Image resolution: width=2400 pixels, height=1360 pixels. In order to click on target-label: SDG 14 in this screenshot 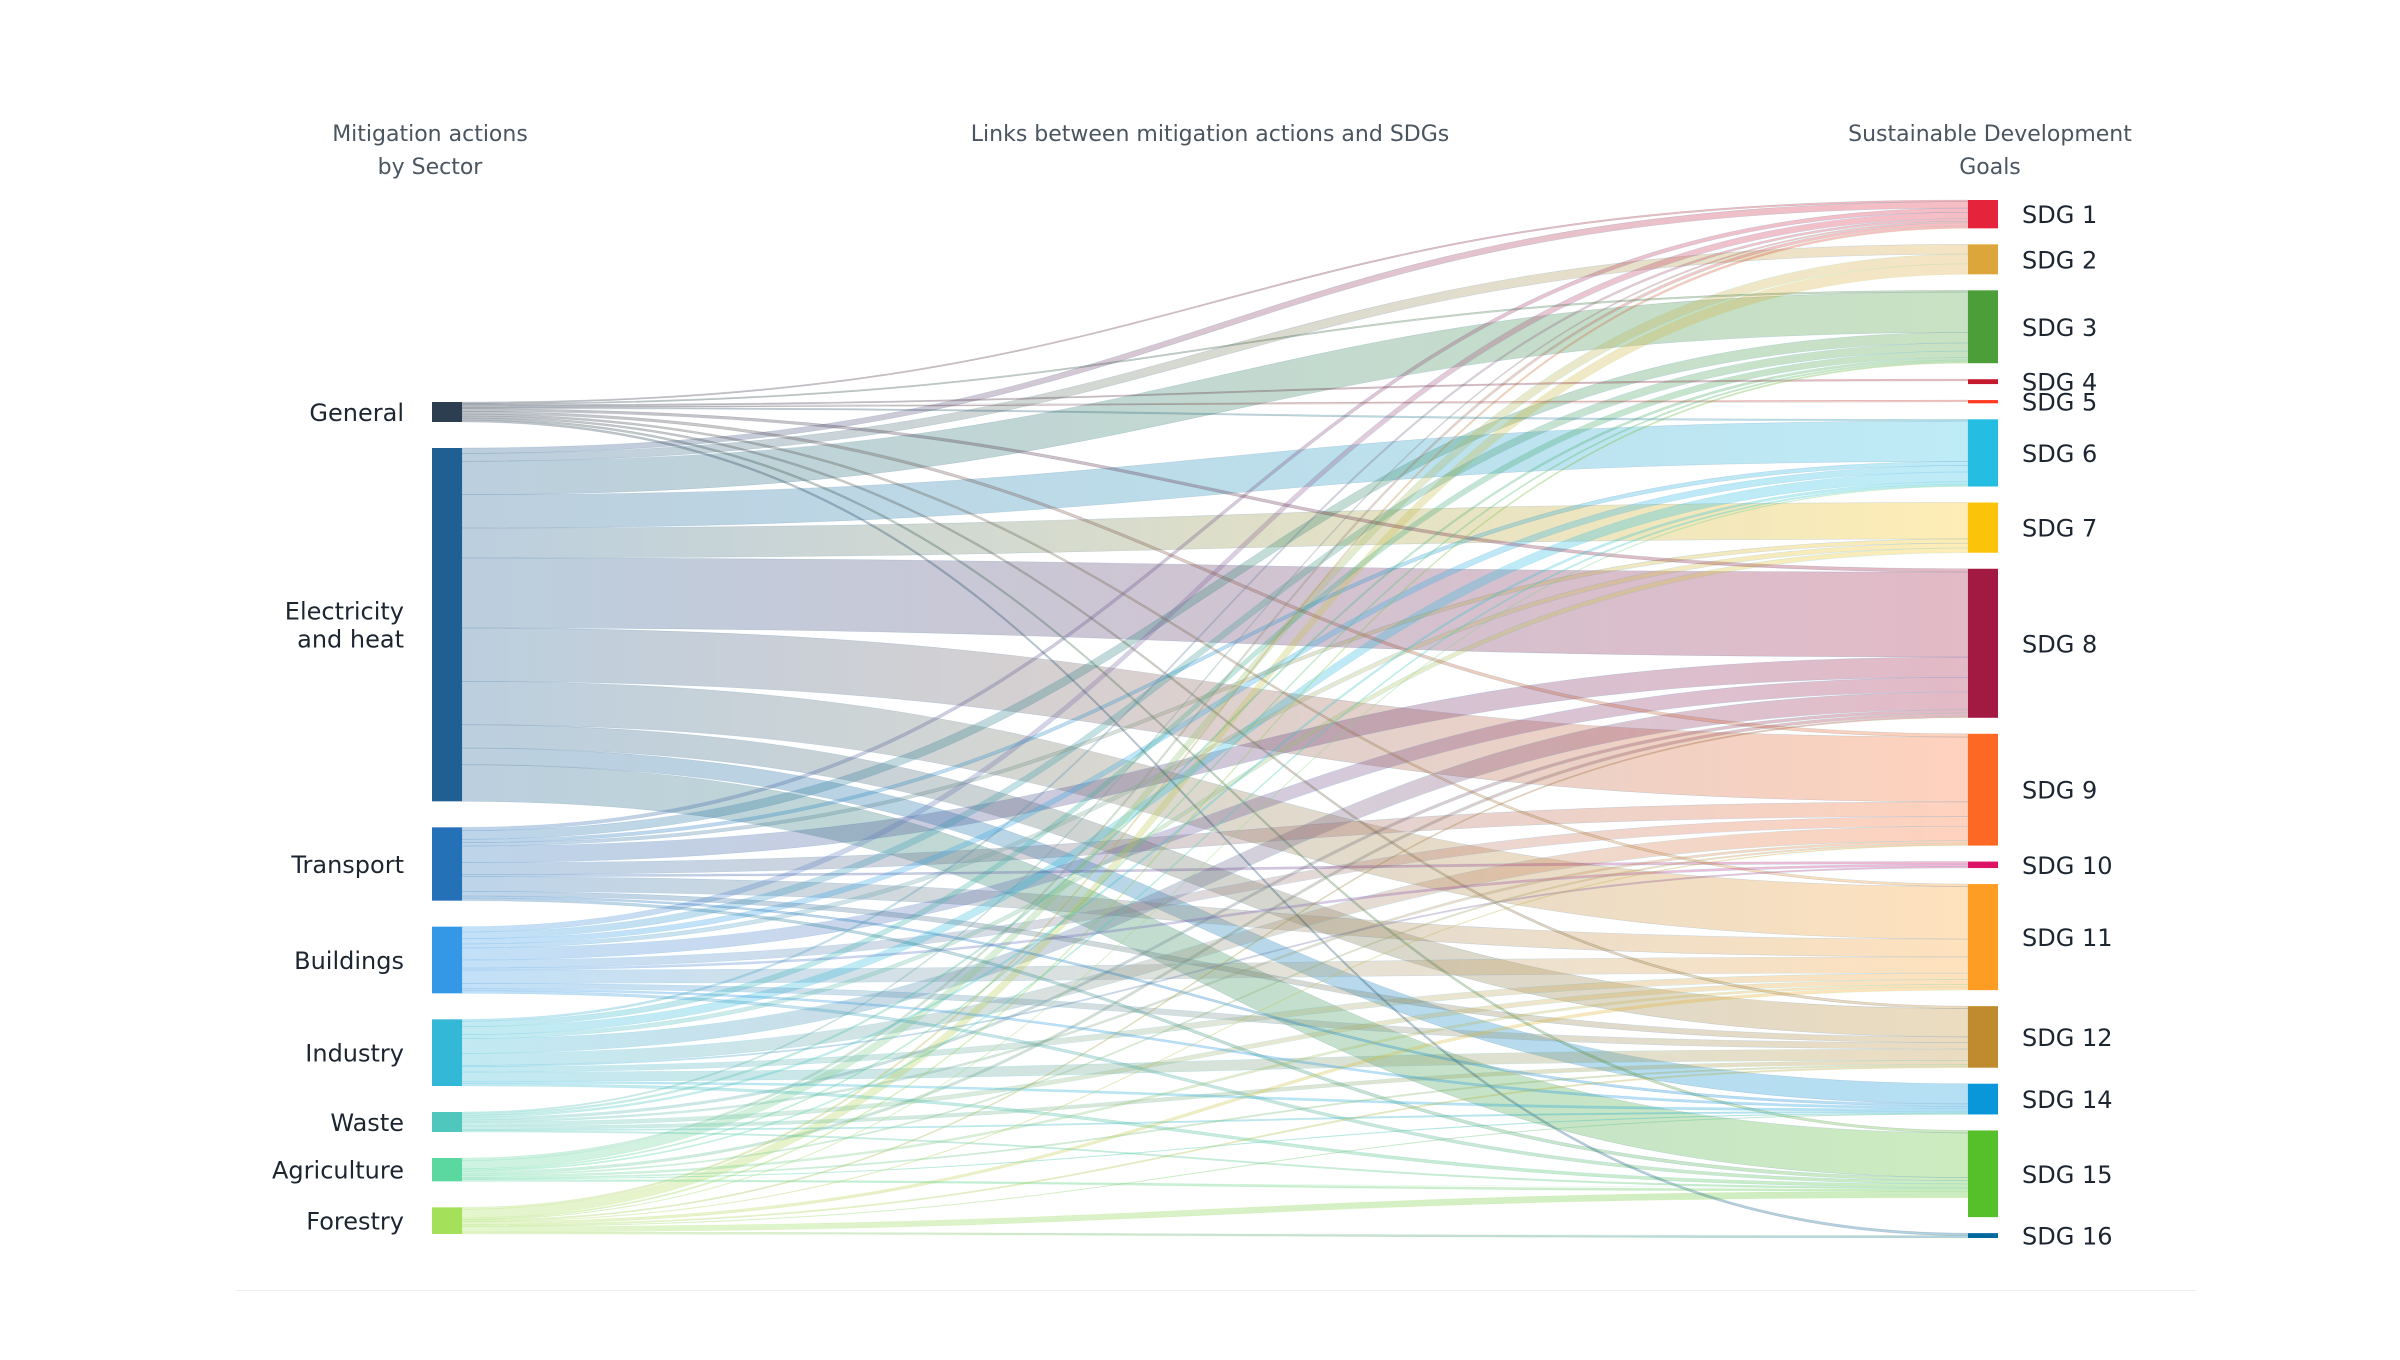, I will do `click(2067, 1100)`.